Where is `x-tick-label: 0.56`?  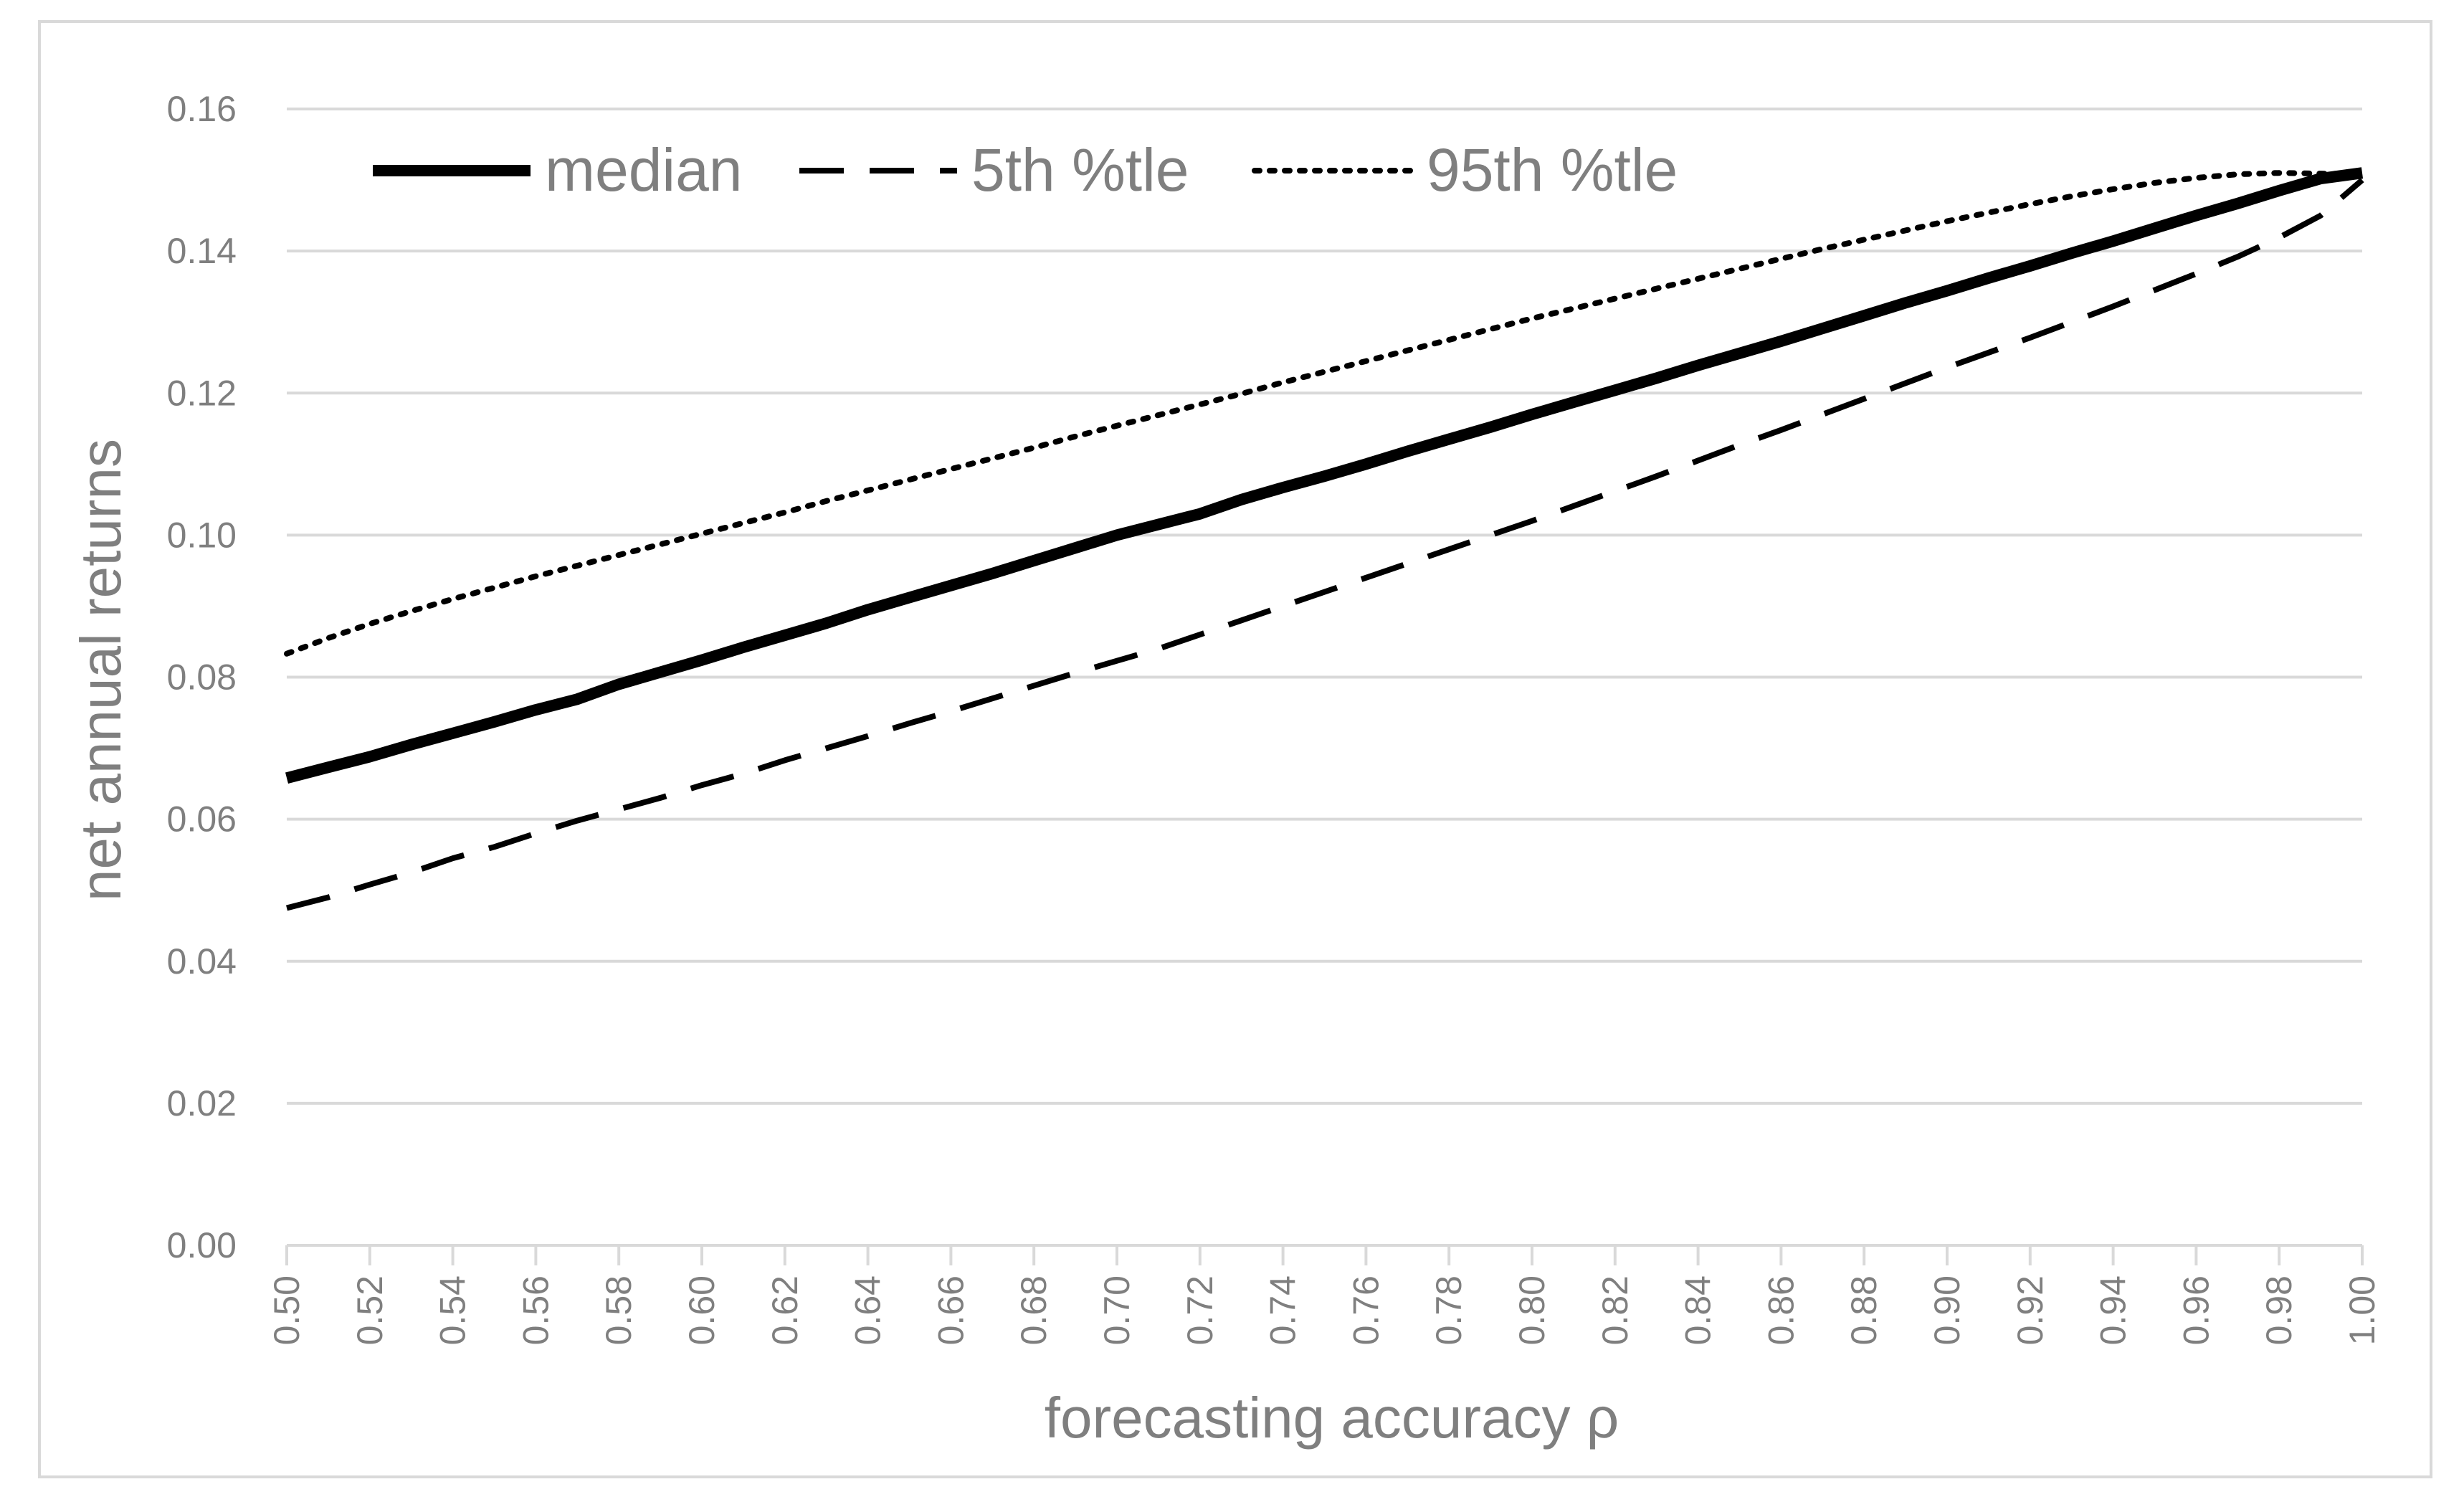 x-tick-label: 0.56 is located at coordinates (535, 1310).